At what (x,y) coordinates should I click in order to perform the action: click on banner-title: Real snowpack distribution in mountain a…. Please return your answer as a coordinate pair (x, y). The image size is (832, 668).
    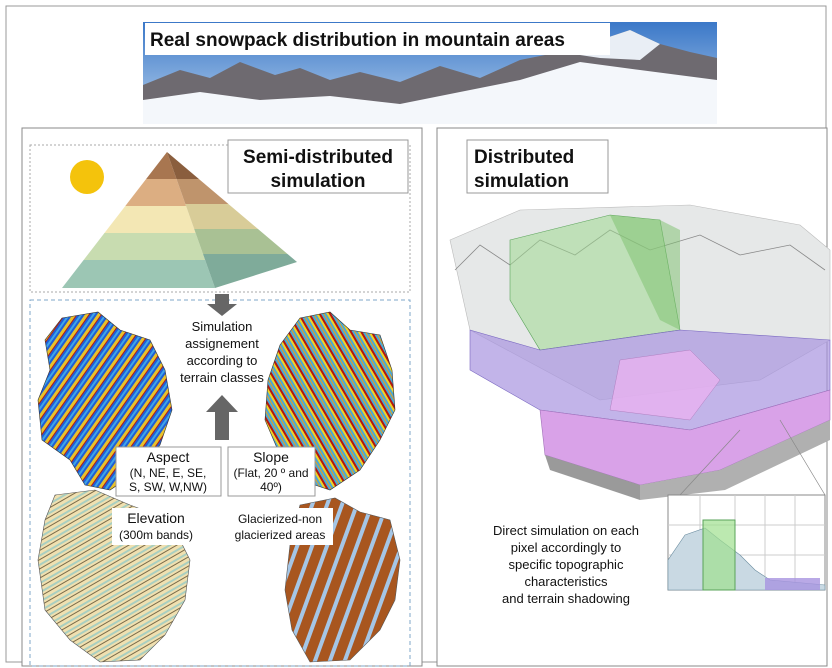
    Looking at the image, I should click on (357, 40).